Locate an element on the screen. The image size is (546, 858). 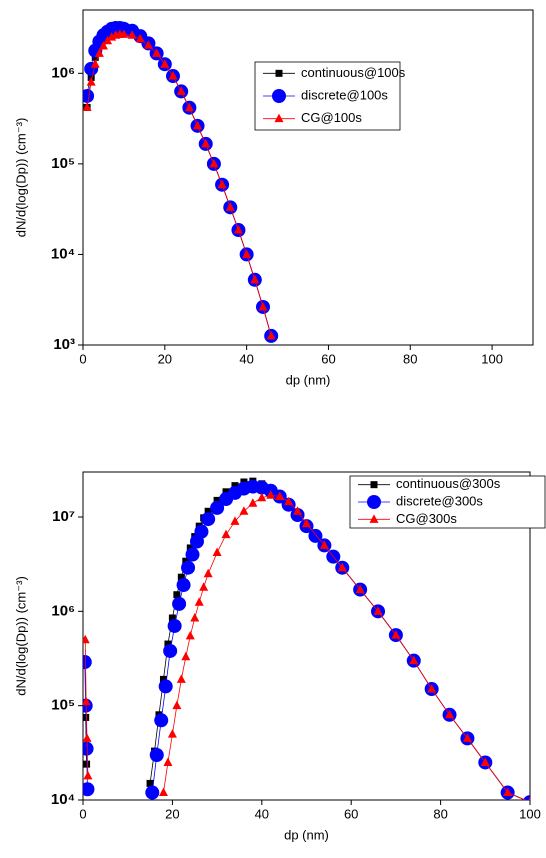
x-tick-label: 100 is located at coordinates (492, 358).